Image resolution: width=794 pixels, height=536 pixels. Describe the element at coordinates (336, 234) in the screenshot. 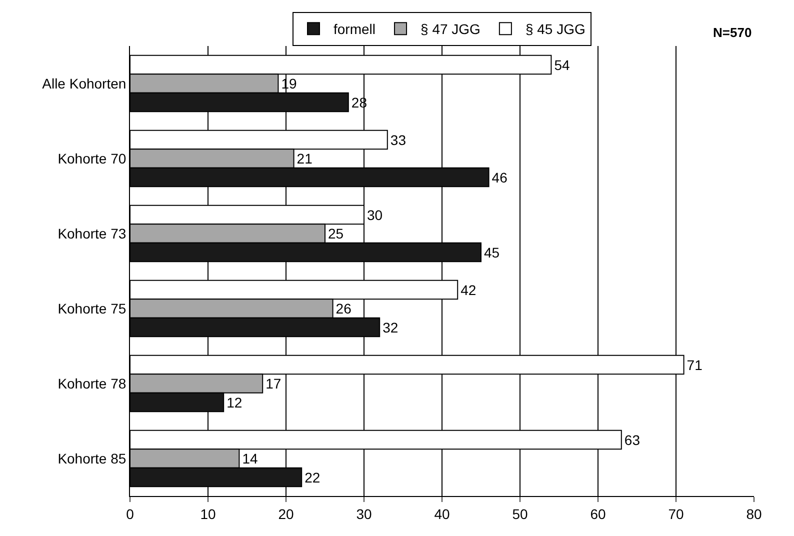

I see `data-label: 25` at that location.